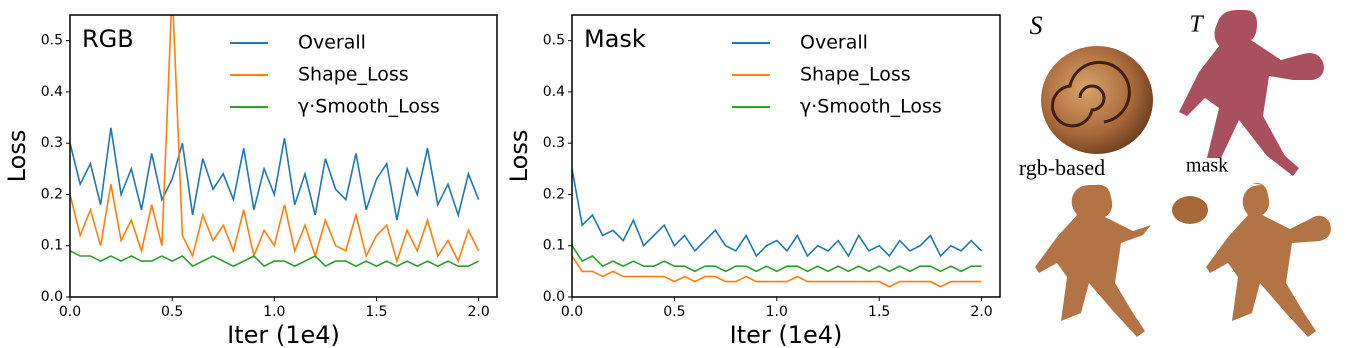 Image resolution: width=1351 pixels, height=348 pixels. Describe the element at coordinates (108, 39) in the screenshot. I see `plot-title: RGB` at that location.